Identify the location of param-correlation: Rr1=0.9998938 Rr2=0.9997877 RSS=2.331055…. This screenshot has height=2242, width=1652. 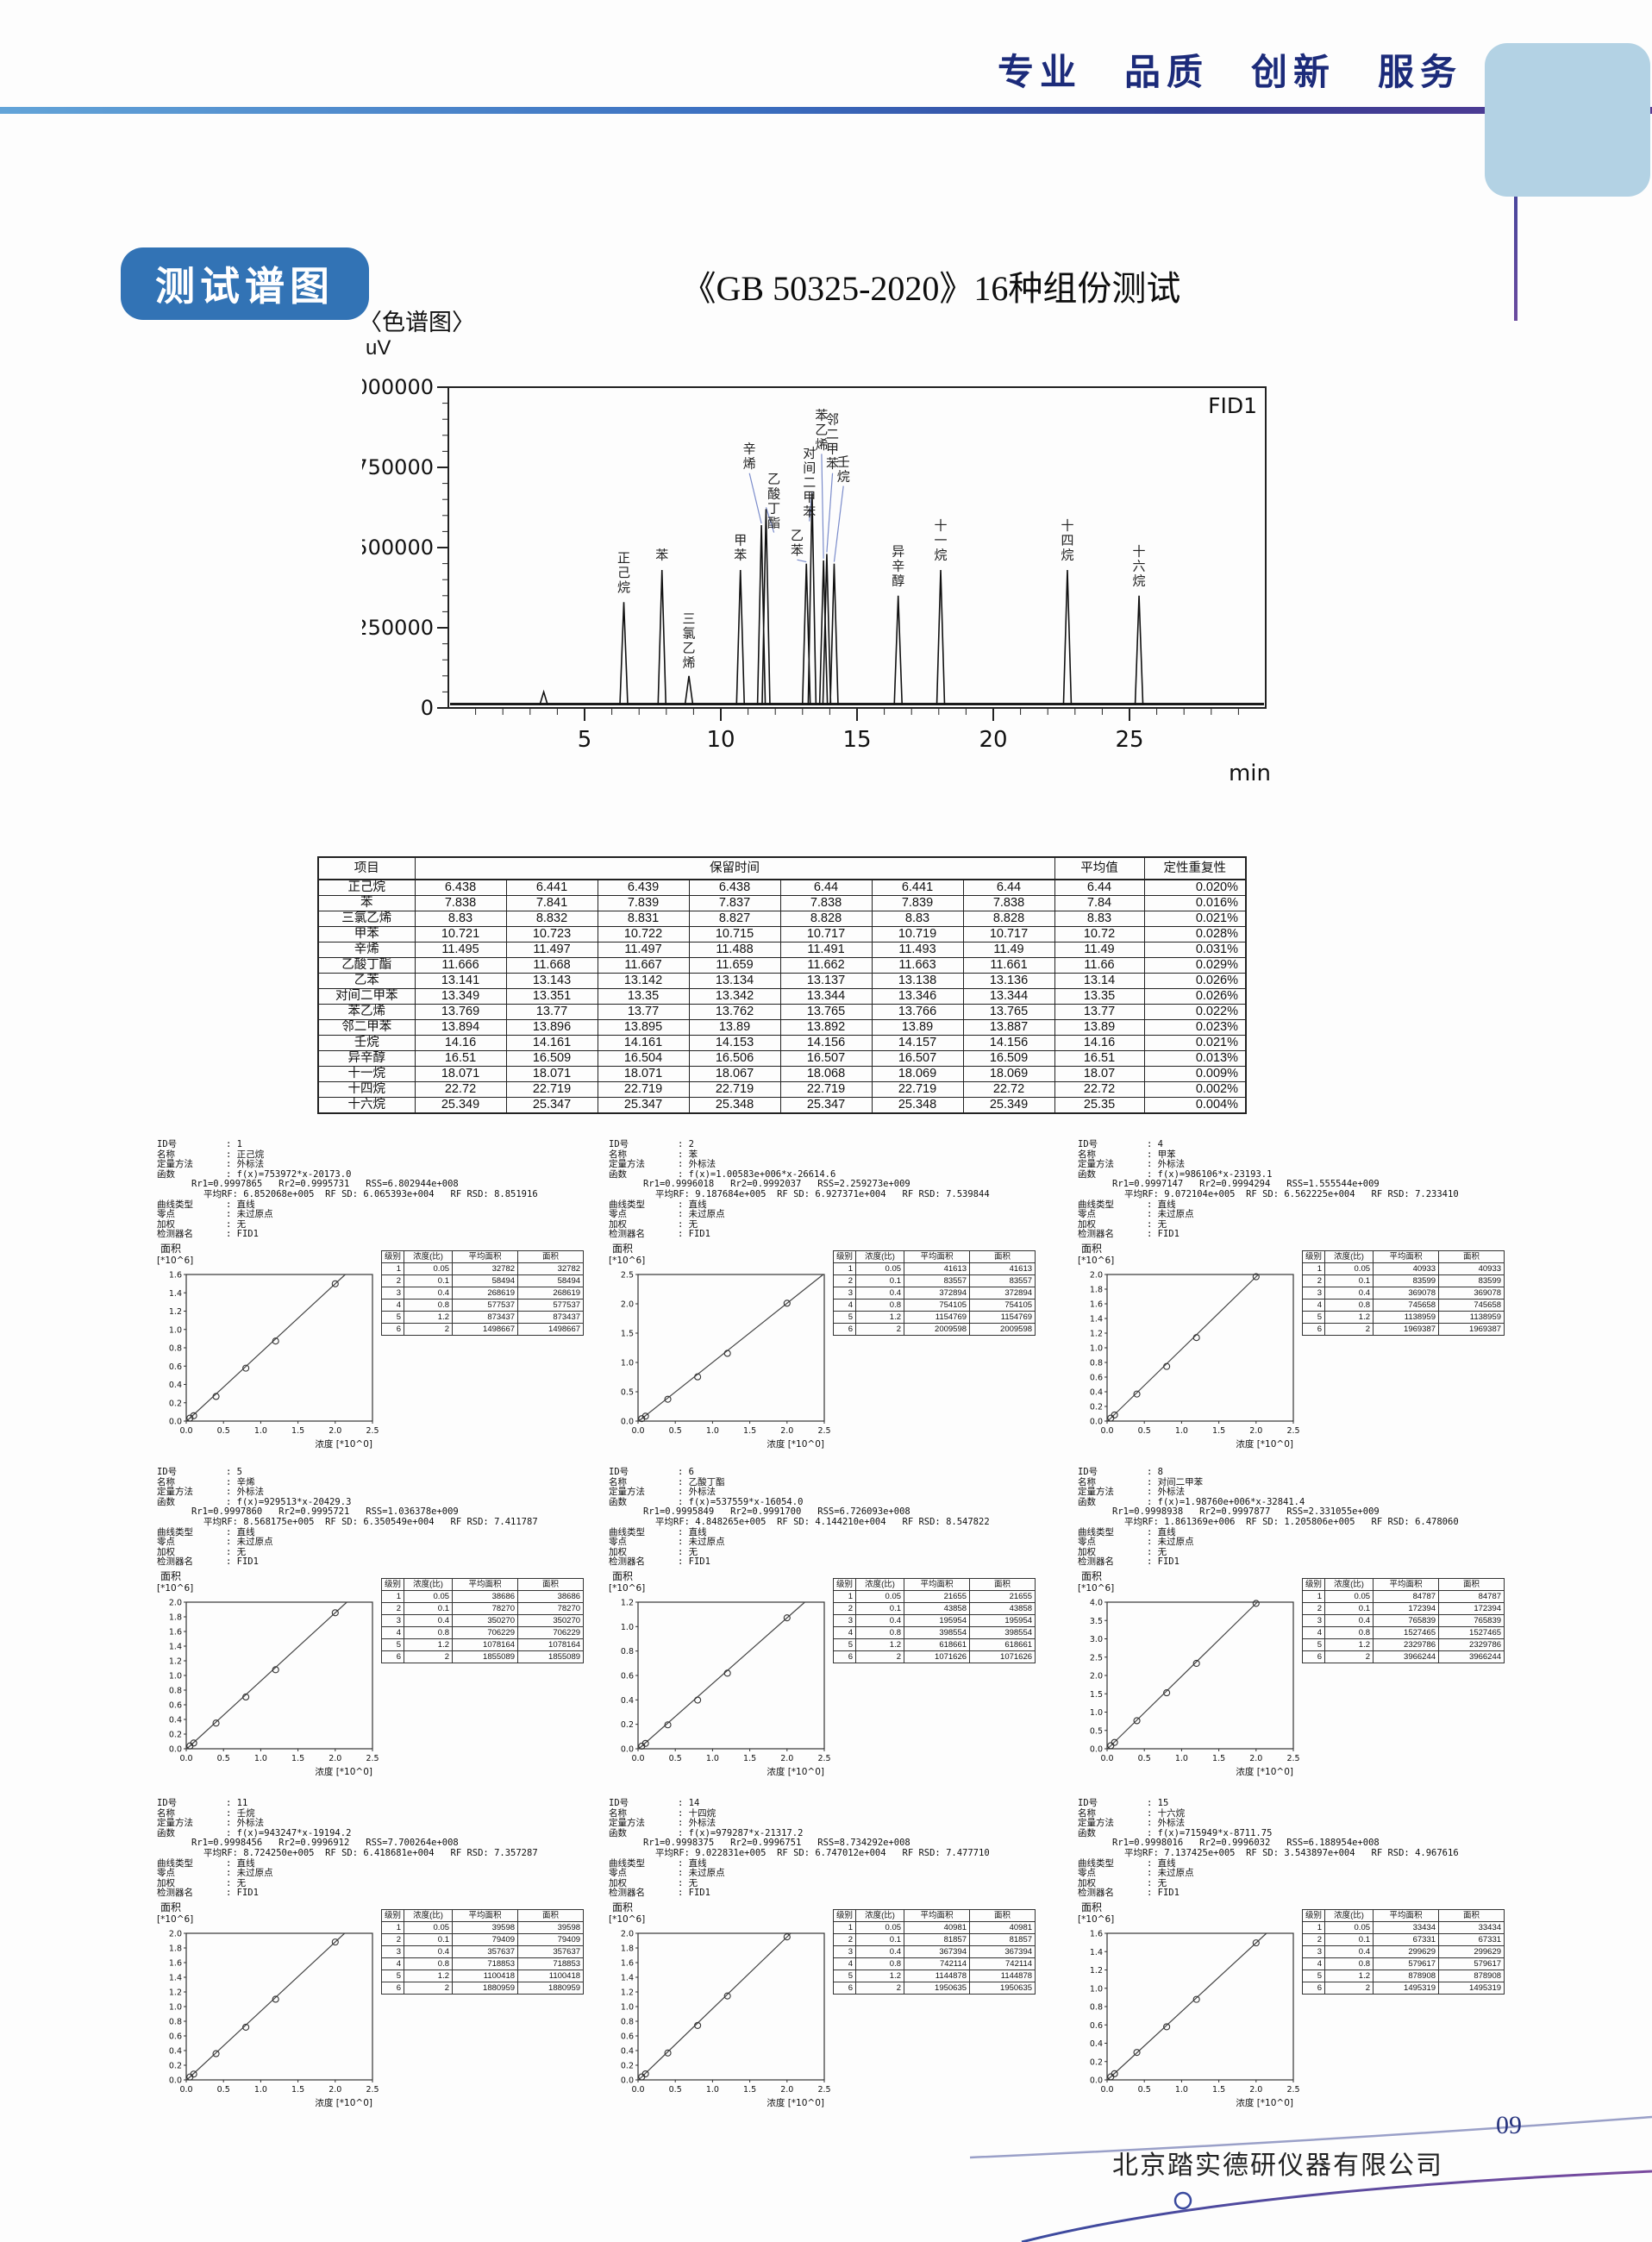
(1246, 1512).